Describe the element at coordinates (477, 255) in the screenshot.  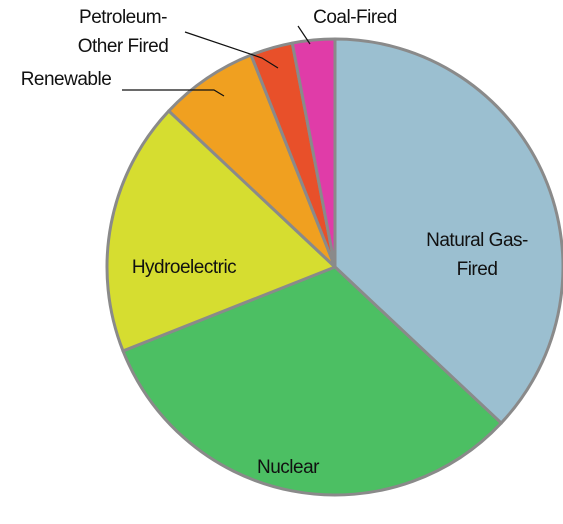
I see `slice-label: Natural Gas-Fired` at that location.